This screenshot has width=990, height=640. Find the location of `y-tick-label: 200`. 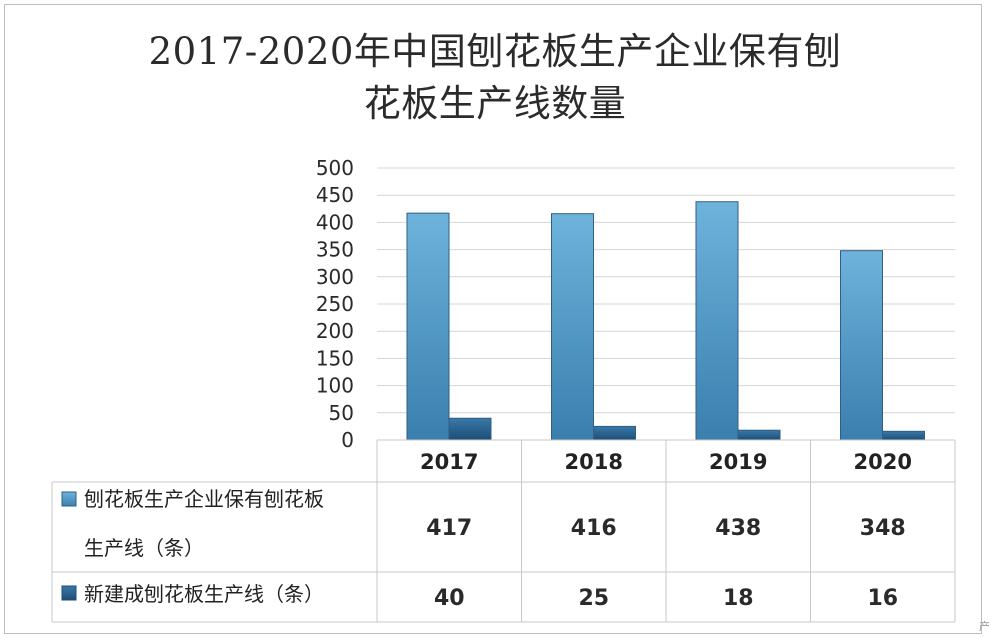

y-tick-label: 200 is located at coordinates (335, 331).